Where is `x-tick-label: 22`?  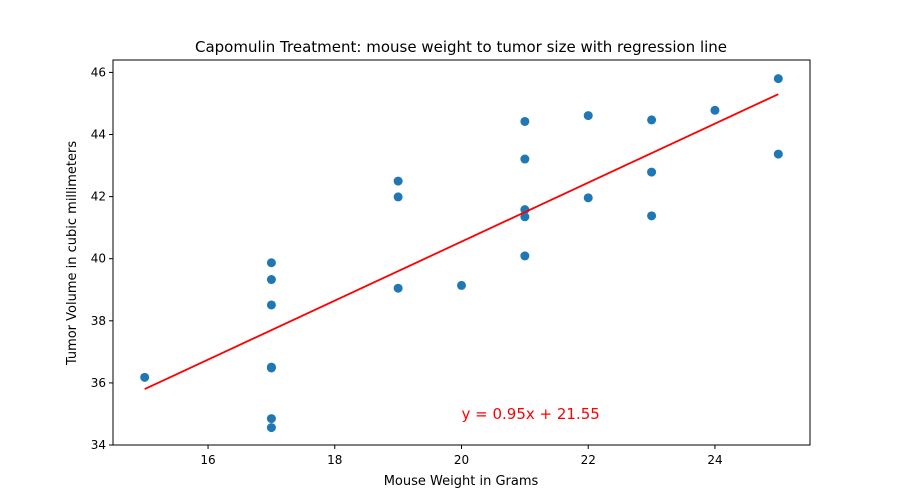
x-tick-label: 22 is located at coordinates (588, 460).